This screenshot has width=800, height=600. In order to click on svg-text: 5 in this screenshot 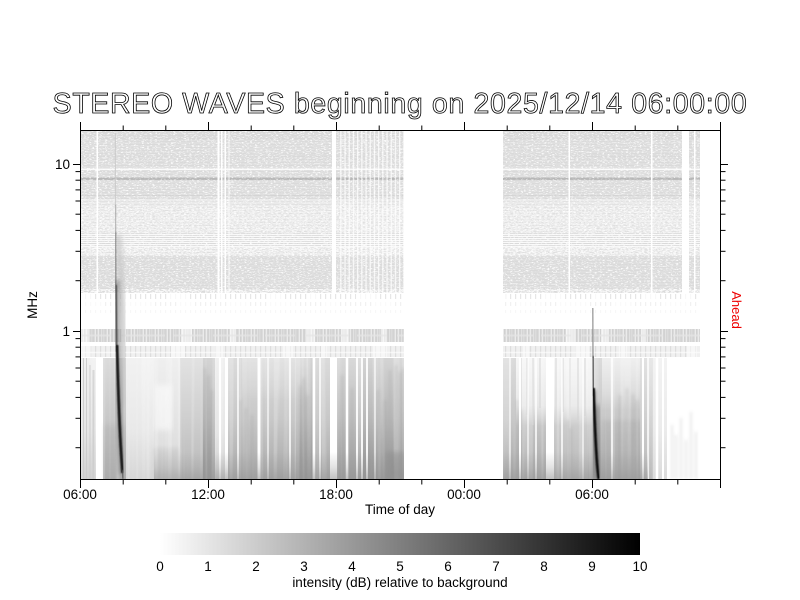, I will do `click(400, 566)`.